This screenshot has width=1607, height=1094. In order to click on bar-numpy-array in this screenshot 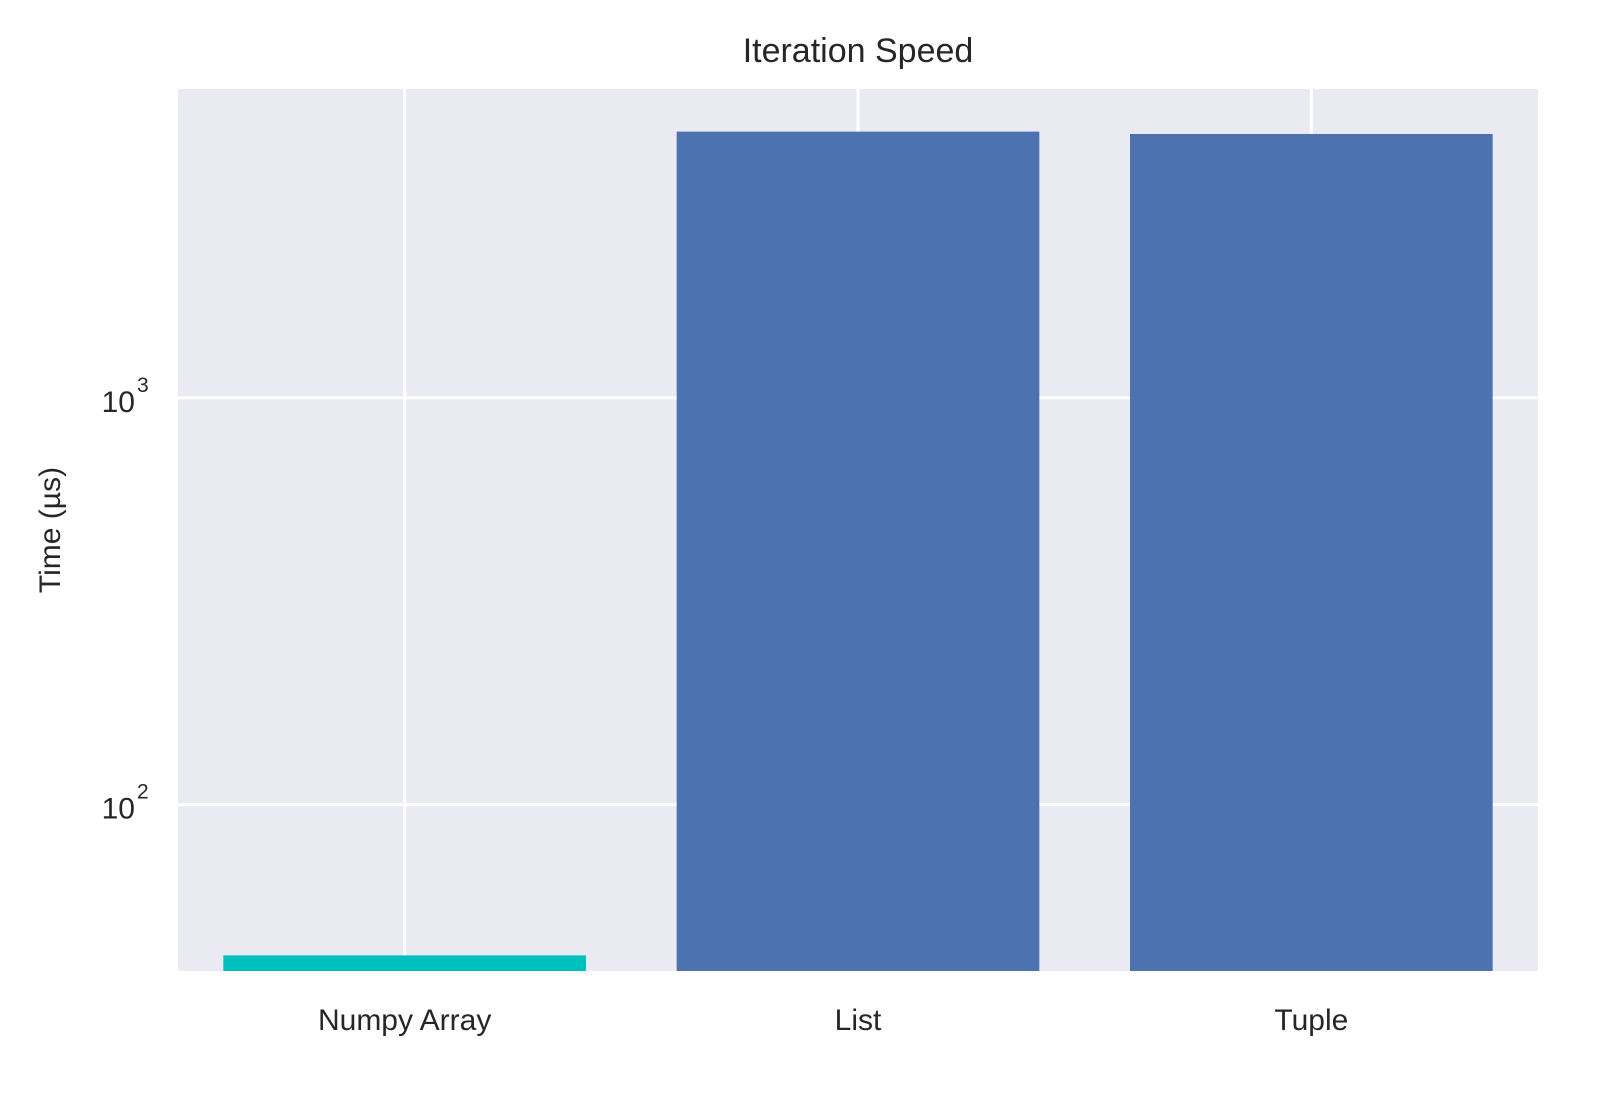, I will do `click(405, 963)`.